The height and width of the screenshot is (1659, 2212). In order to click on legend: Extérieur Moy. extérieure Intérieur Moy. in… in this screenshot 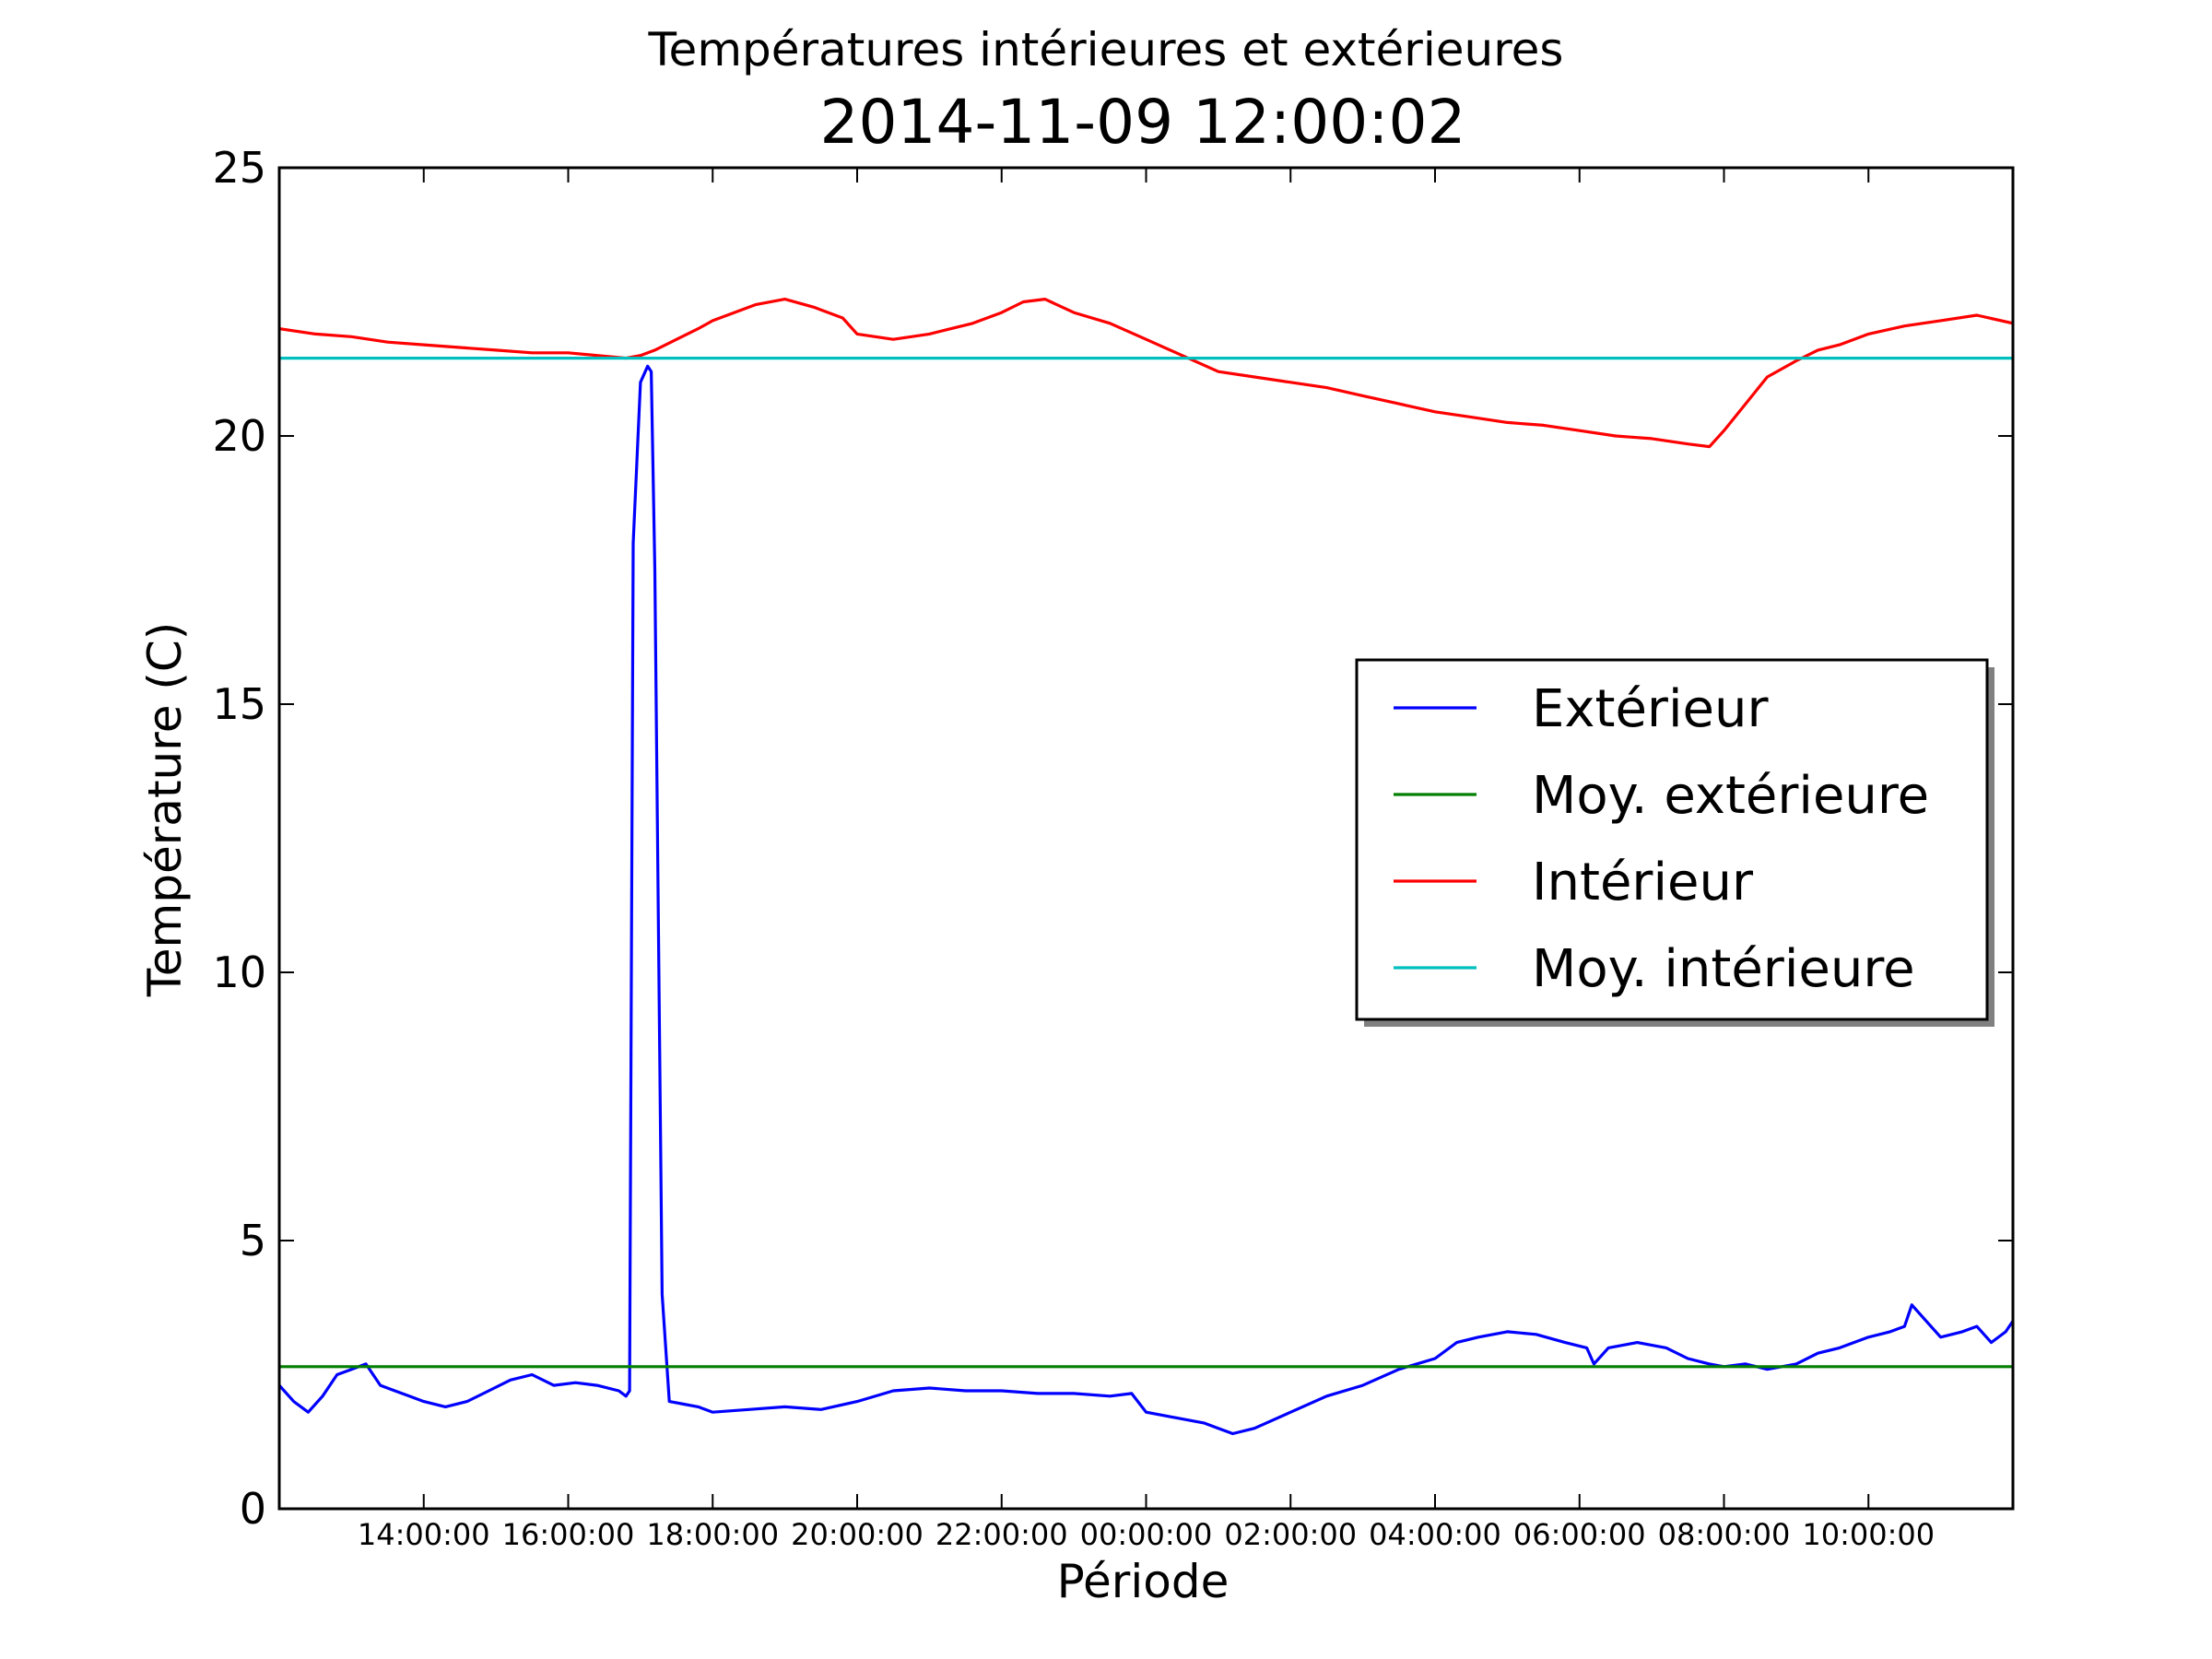, I will do `click(1674, 842)`.